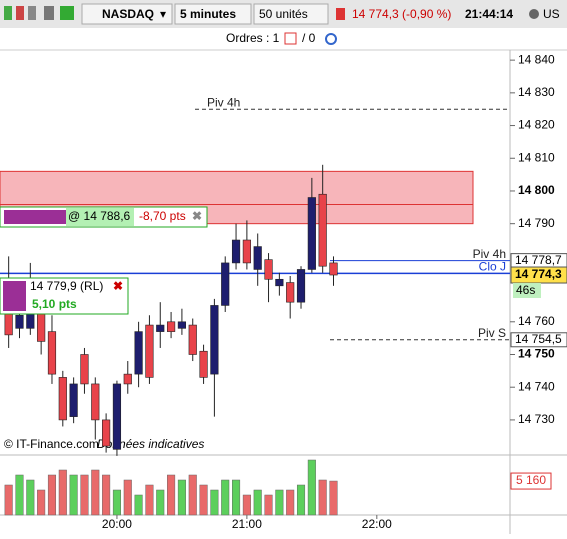  I want to click on symbol-select, so click(127, 14).